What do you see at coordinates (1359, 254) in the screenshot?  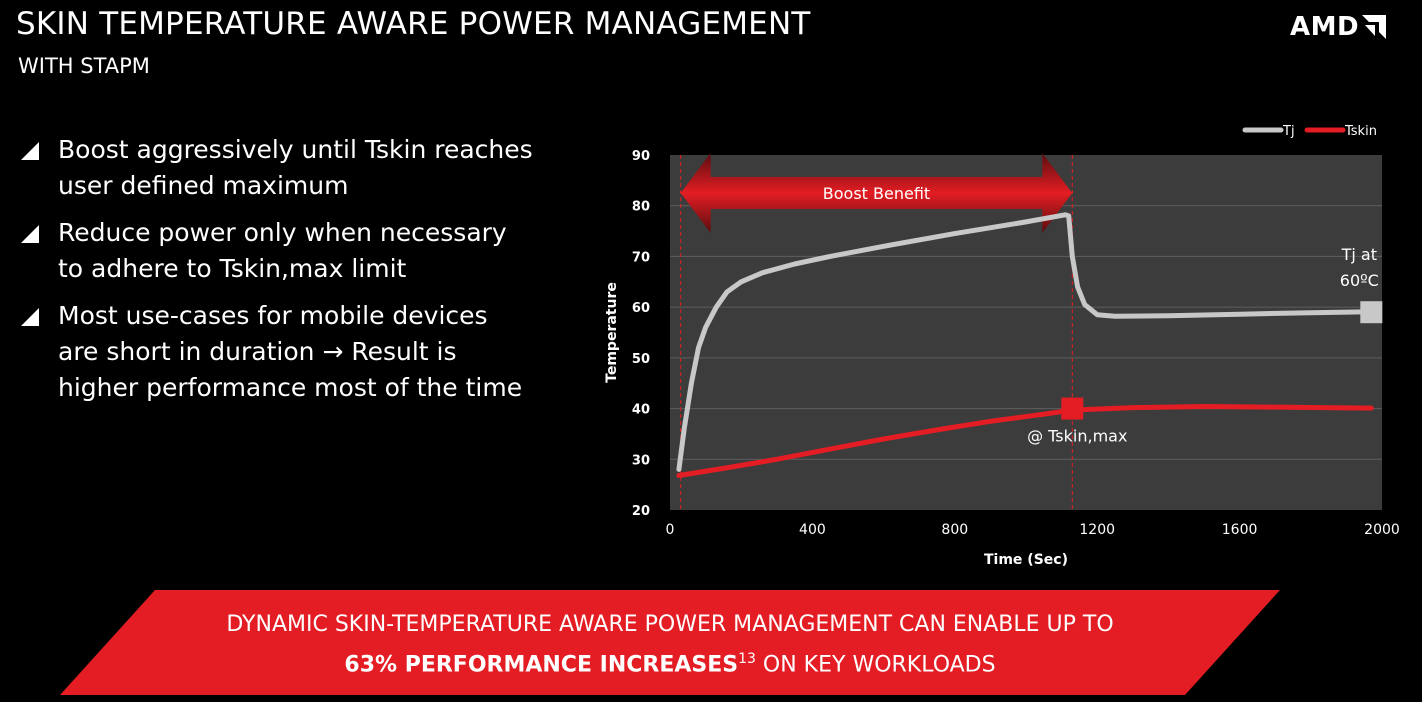 I see `tj-annotation-line1: Tj at` at bounding box center [1359, 254].